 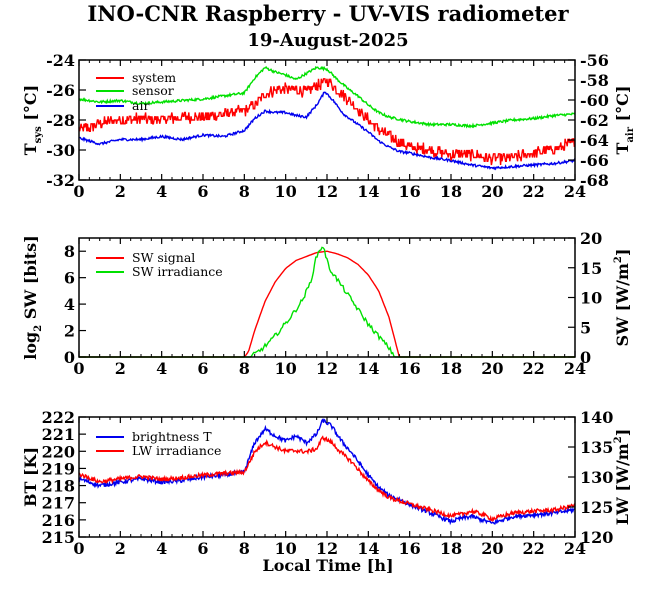 I want to click on y-left-tick-label: 221, so click(x=58, y=434).